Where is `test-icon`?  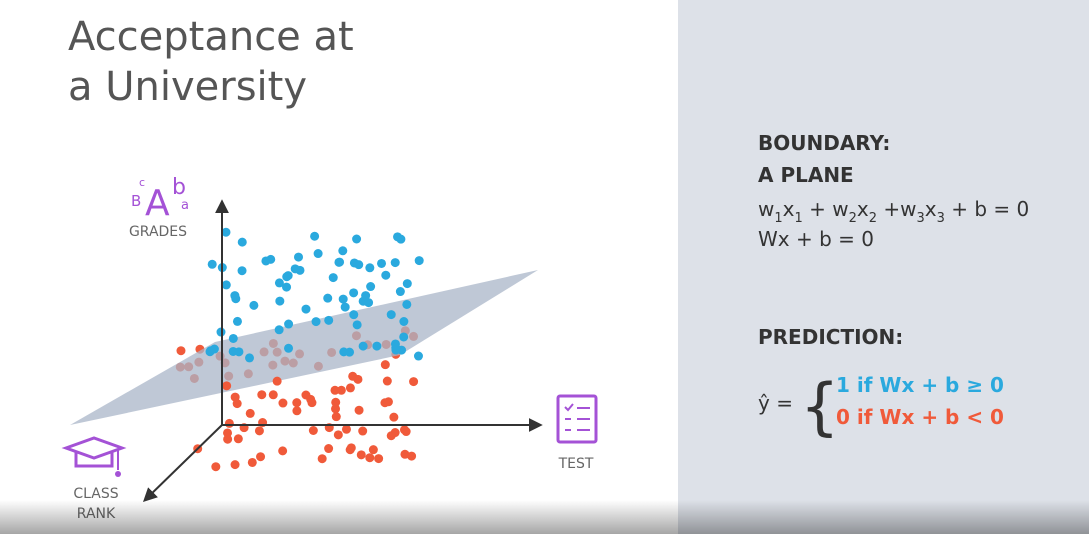
test-icon is located at coordinates (577, 419).